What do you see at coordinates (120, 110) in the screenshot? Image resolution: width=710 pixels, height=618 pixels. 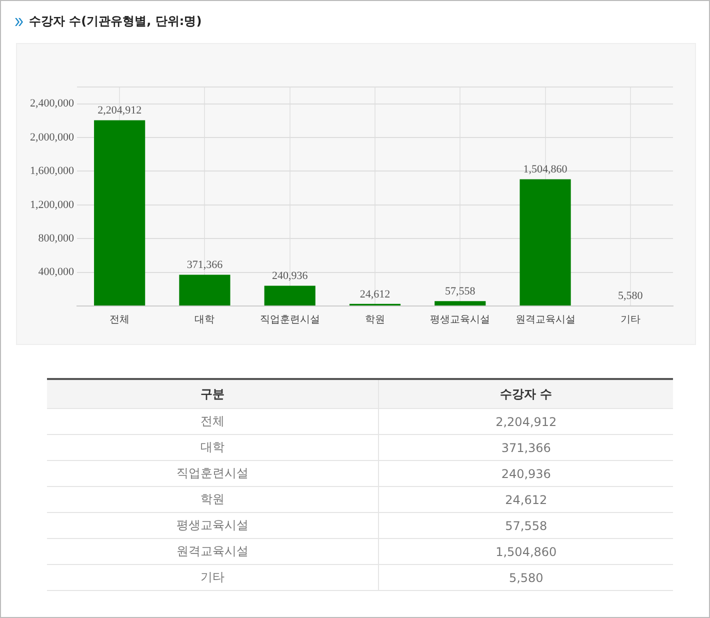 I see `data-label: 2,204,912` at bounding box center [120, 110].